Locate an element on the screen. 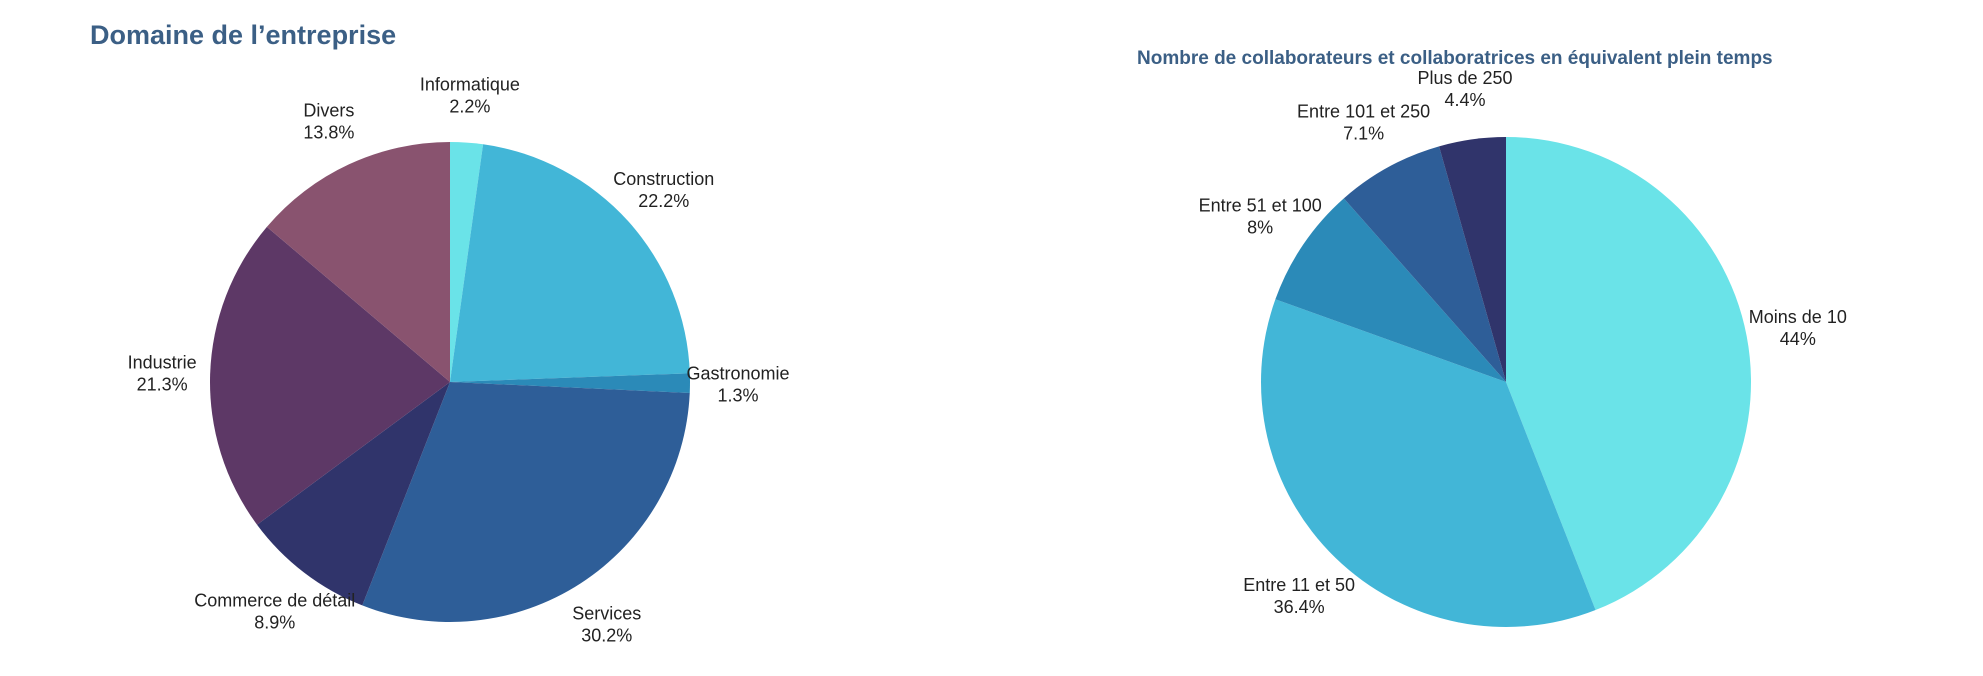  slice-label-services: Services 30.2% is located at coordinates (606, 625).